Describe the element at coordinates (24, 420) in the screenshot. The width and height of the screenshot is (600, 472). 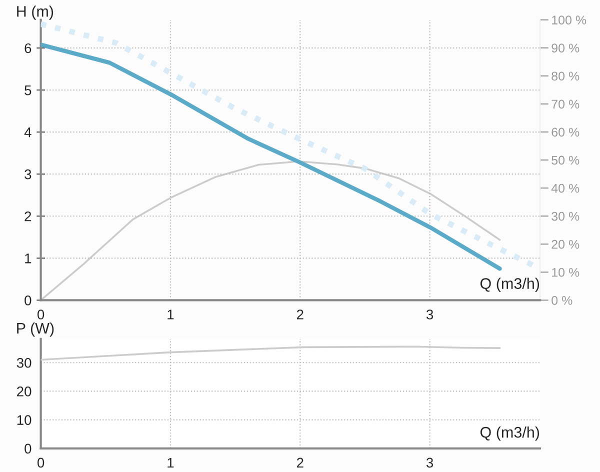
I see `y-tick-label: 10` at that location.